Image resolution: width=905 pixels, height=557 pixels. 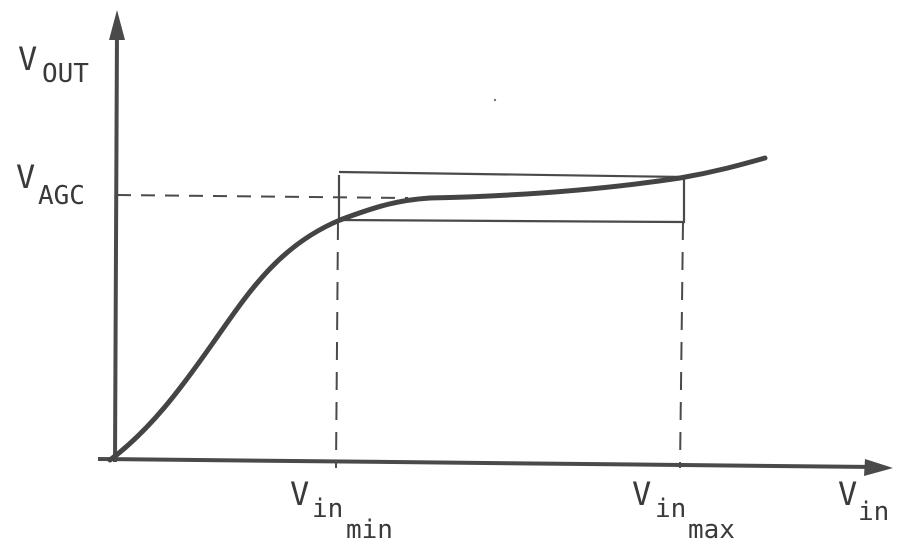 What do you see at coordinates (495, 100) in the screenshot?
I see `scan-dot` at bounding box center [495, 100].